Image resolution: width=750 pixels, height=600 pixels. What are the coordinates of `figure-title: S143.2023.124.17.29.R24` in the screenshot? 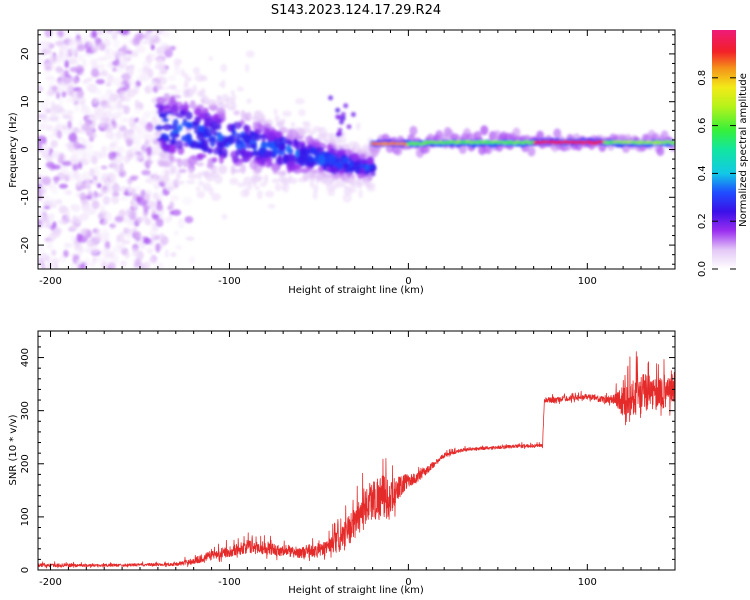 It's located at (356, 10).